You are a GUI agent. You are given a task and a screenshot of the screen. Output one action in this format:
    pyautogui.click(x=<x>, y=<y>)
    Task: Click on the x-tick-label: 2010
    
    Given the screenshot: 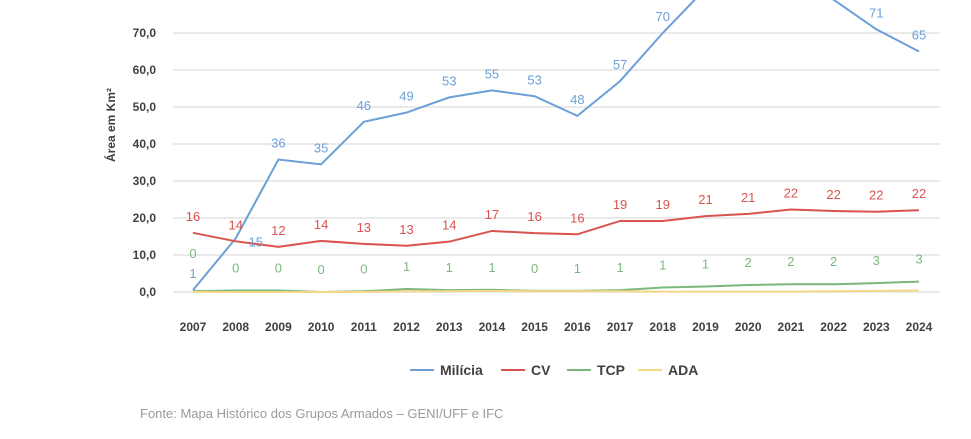 What is the action you would take?
    pyautogui.click(x=321, y=327)
    